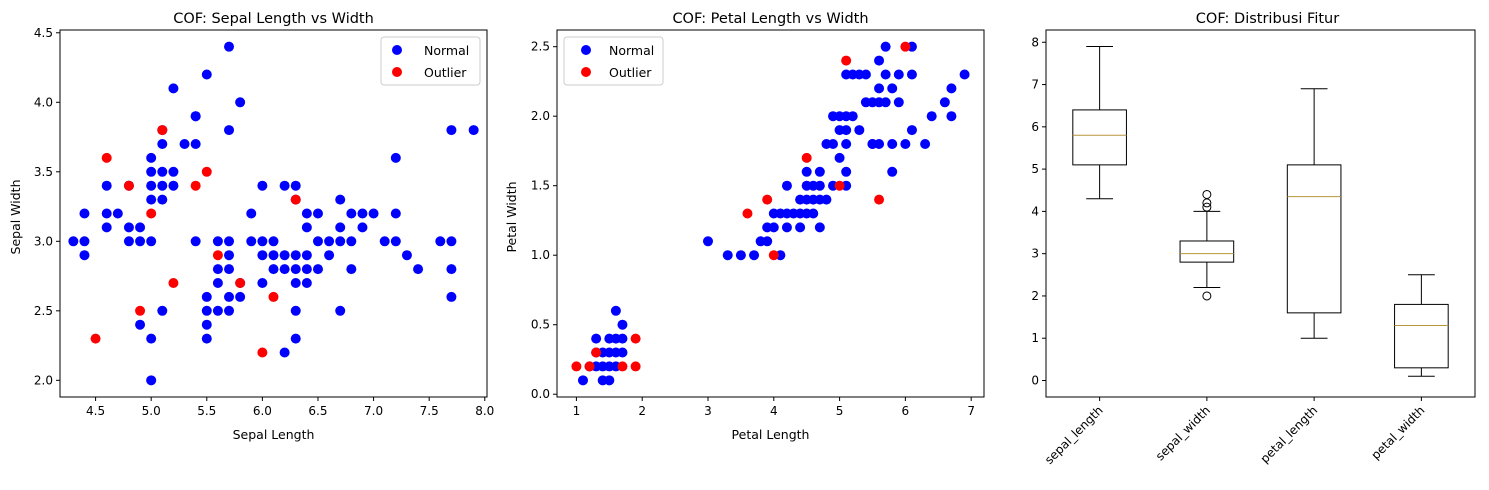 This screenshot has width=1489, height=490. Describe the element at coordinates (484, 411) in the screenshot. I see `x-tick-label: 8.0` at that location.